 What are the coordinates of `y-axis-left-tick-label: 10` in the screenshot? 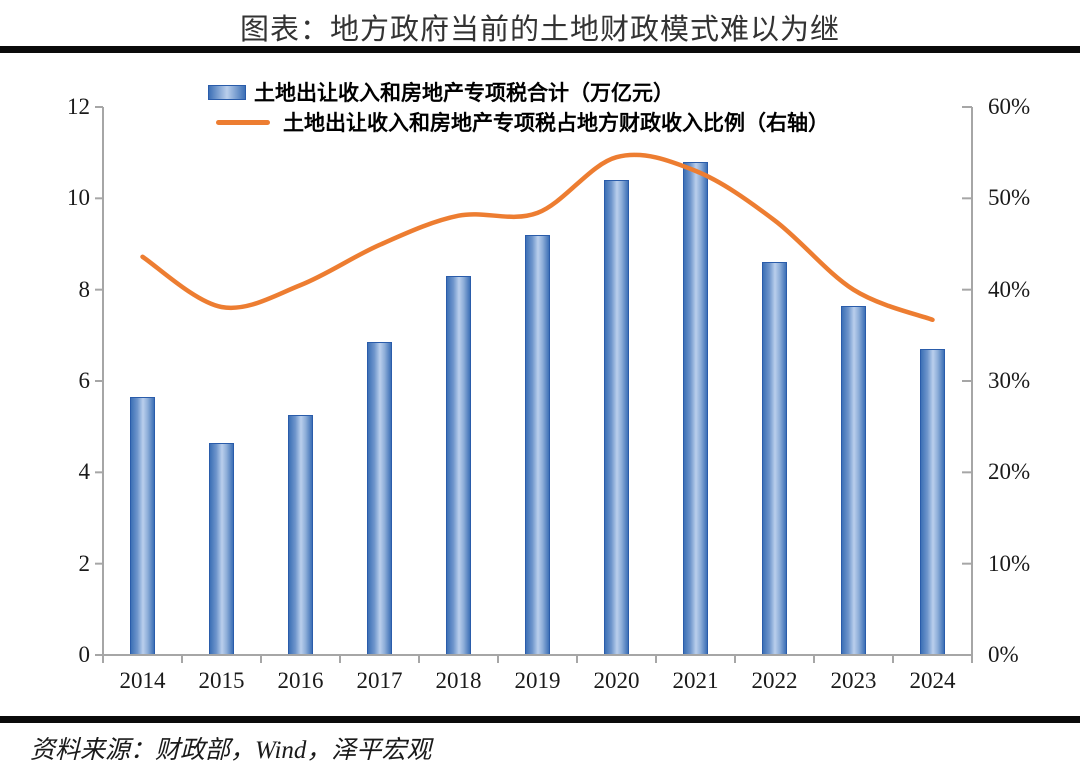 It's located at (78, 198).